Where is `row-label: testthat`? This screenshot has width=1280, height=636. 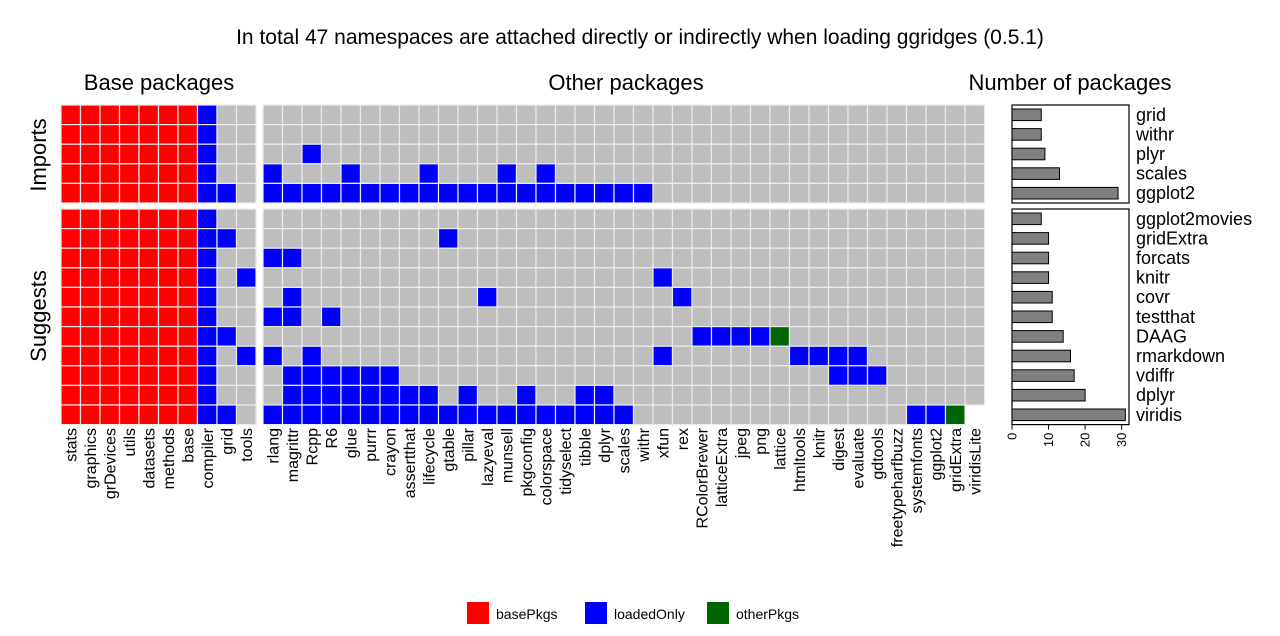 row-label: testthat is located at coordinates (1165, 317).